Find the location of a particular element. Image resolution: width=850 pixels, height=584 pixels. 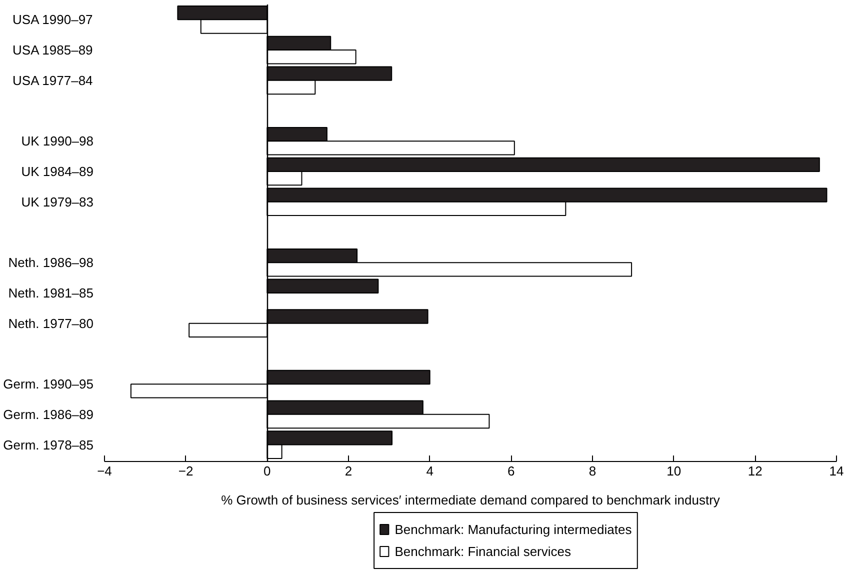

y-tick-label: UK 1990–98 is located at coordinates (57, 141).